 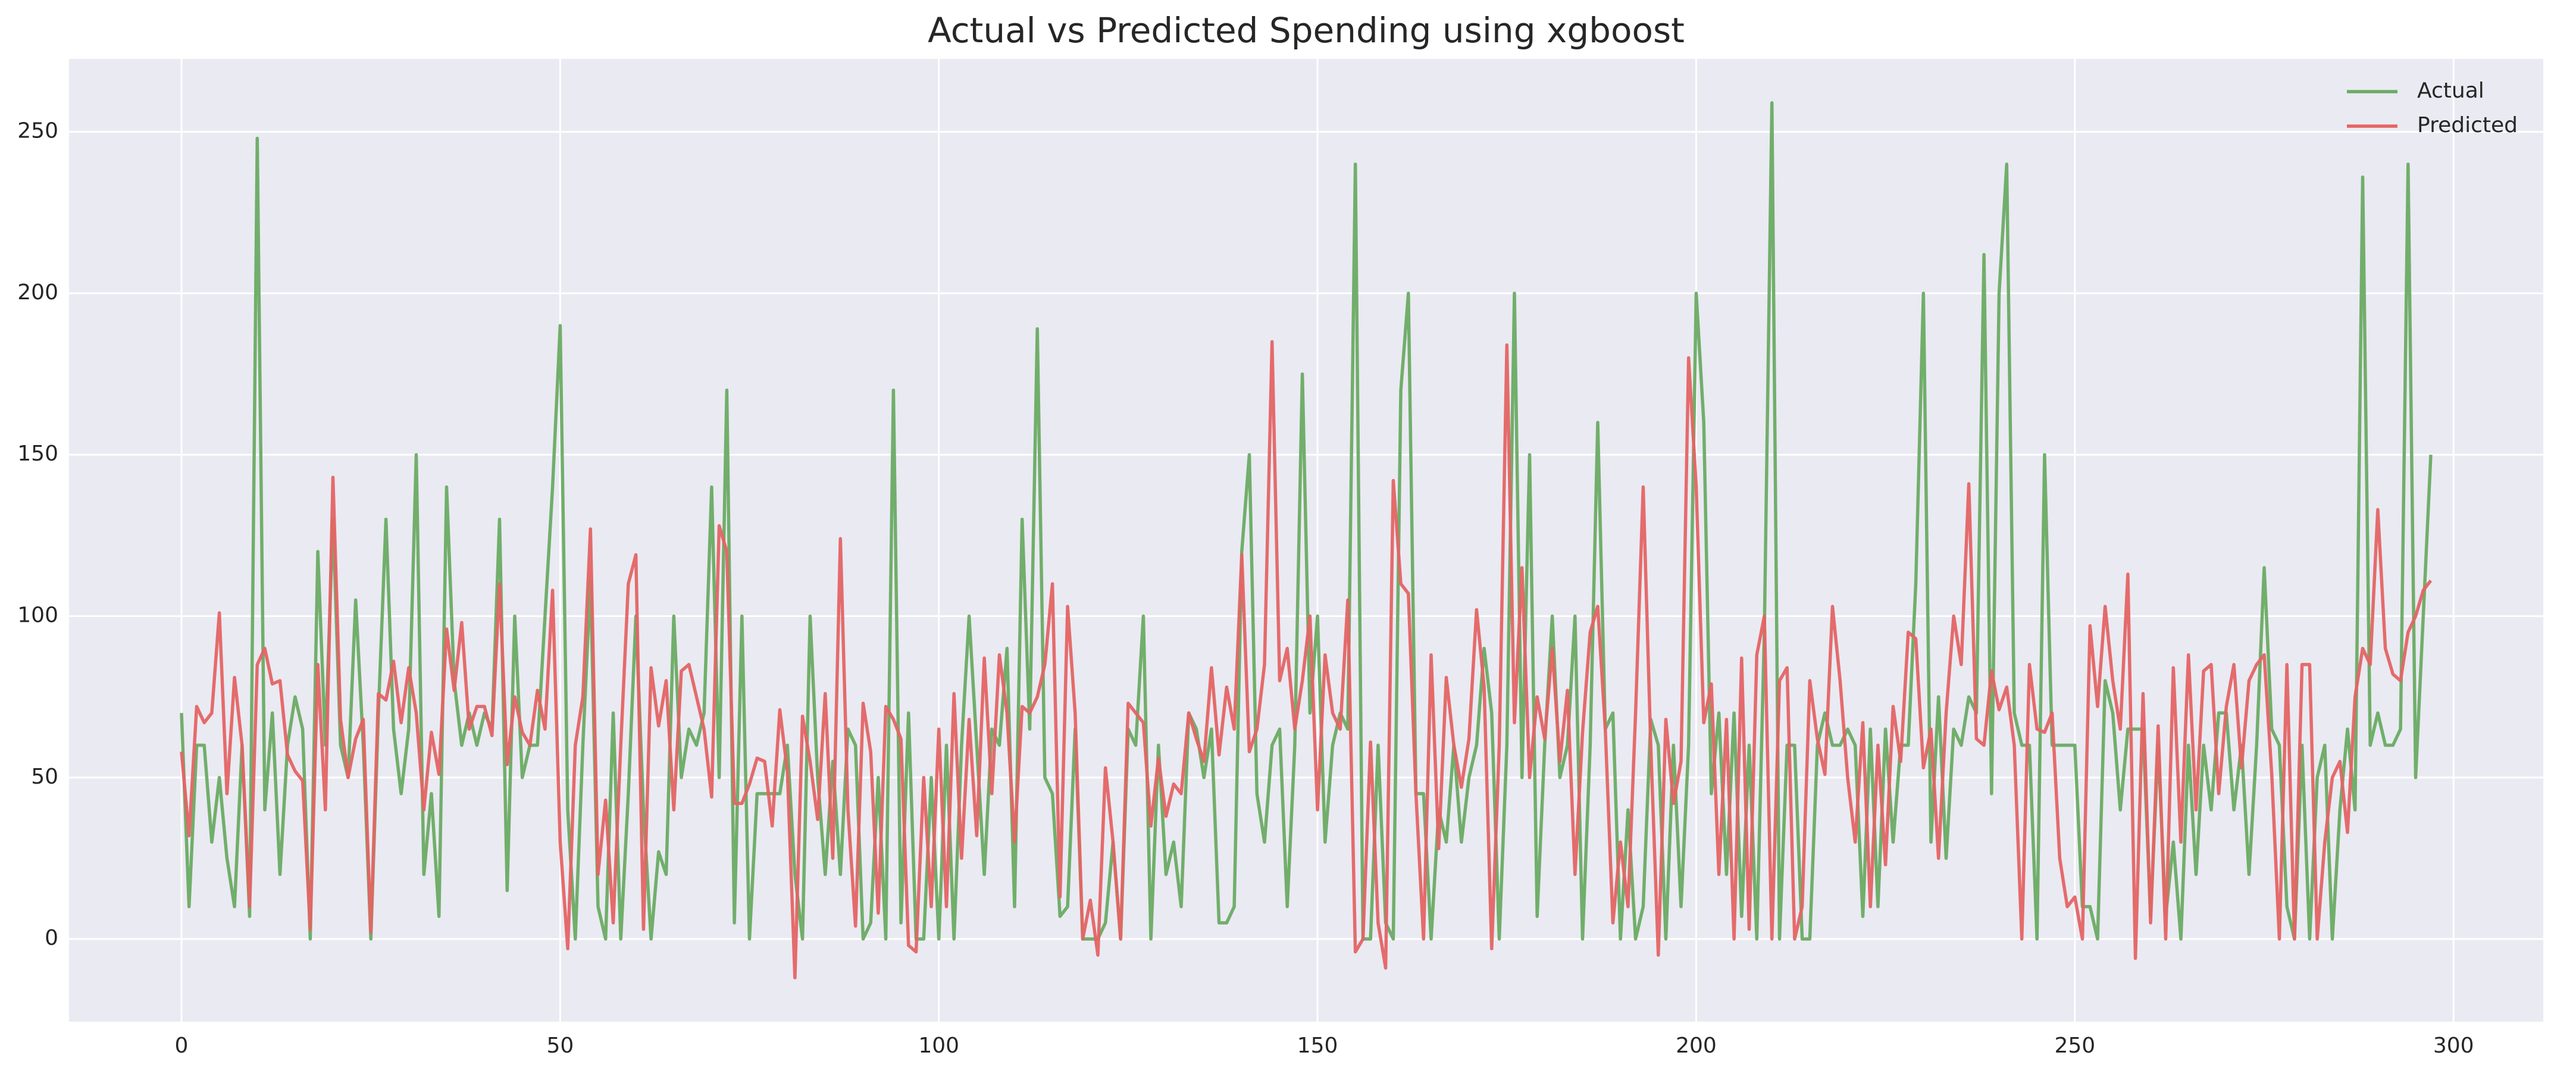 I want to click on y-tick-label: 150, so click(x=37, y=453).